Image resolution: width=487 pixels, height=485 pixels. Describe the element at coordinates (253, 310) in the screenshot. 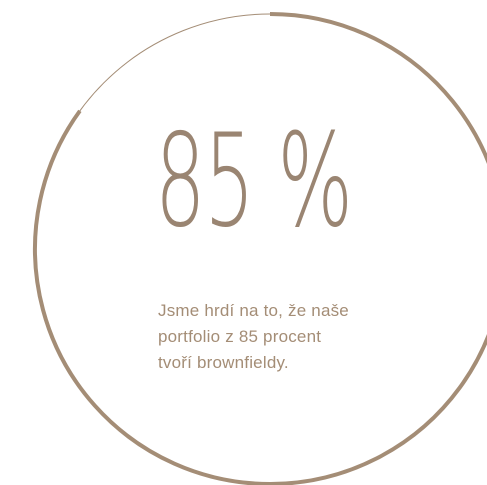

I see `caption-line: Jsme hrdí na to, že naše` at that location.